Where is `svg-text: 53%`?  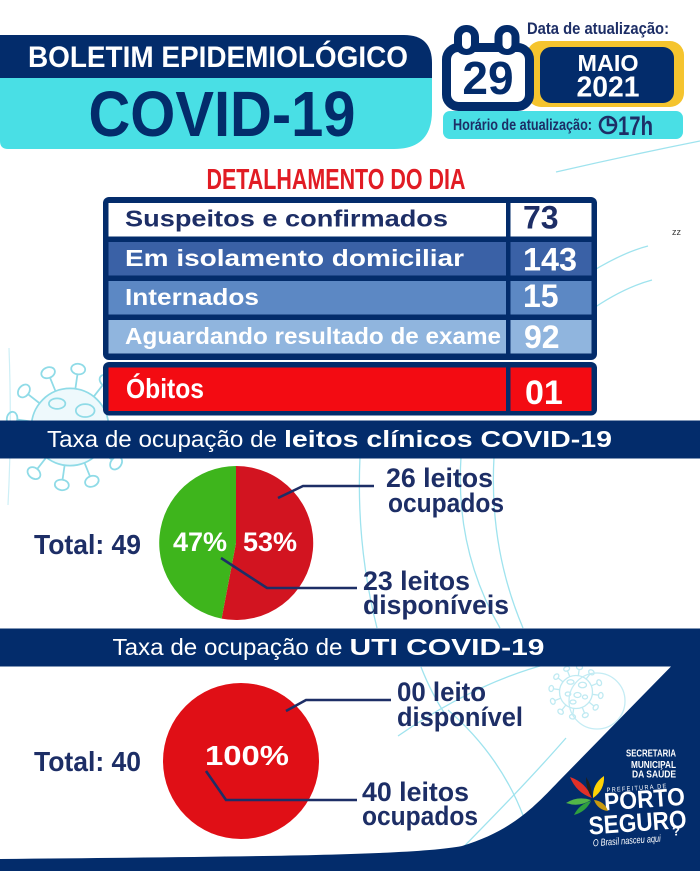 svg-text: 53% is located at coordinates (270, 542).